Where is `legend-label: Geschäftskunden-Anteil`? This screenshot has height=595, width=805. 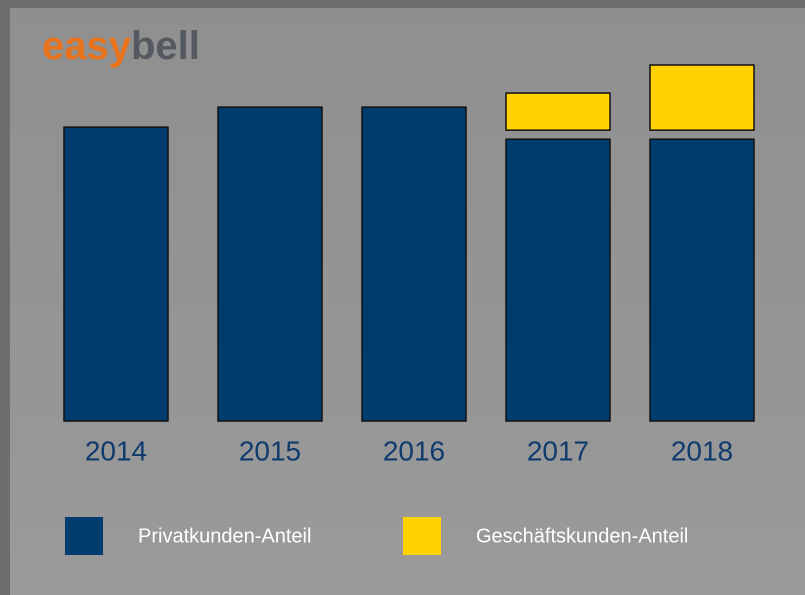 legend-label: Geschäftskunden-Anteil is located at coordinates (582, 536).